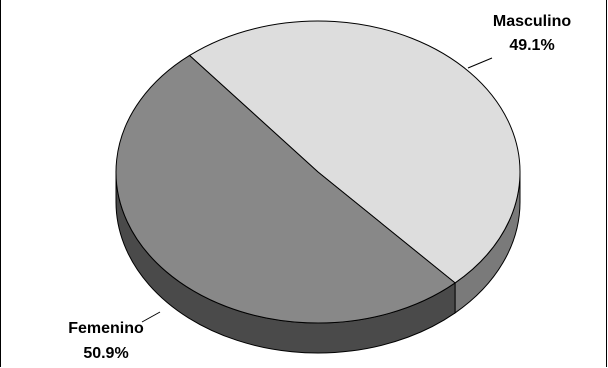 Image resolution: width=608 pixels, height=368 pixels. Describe the element at coordinates (480, 63) in the screenshot. I see `leader-line-masculino` at that location.